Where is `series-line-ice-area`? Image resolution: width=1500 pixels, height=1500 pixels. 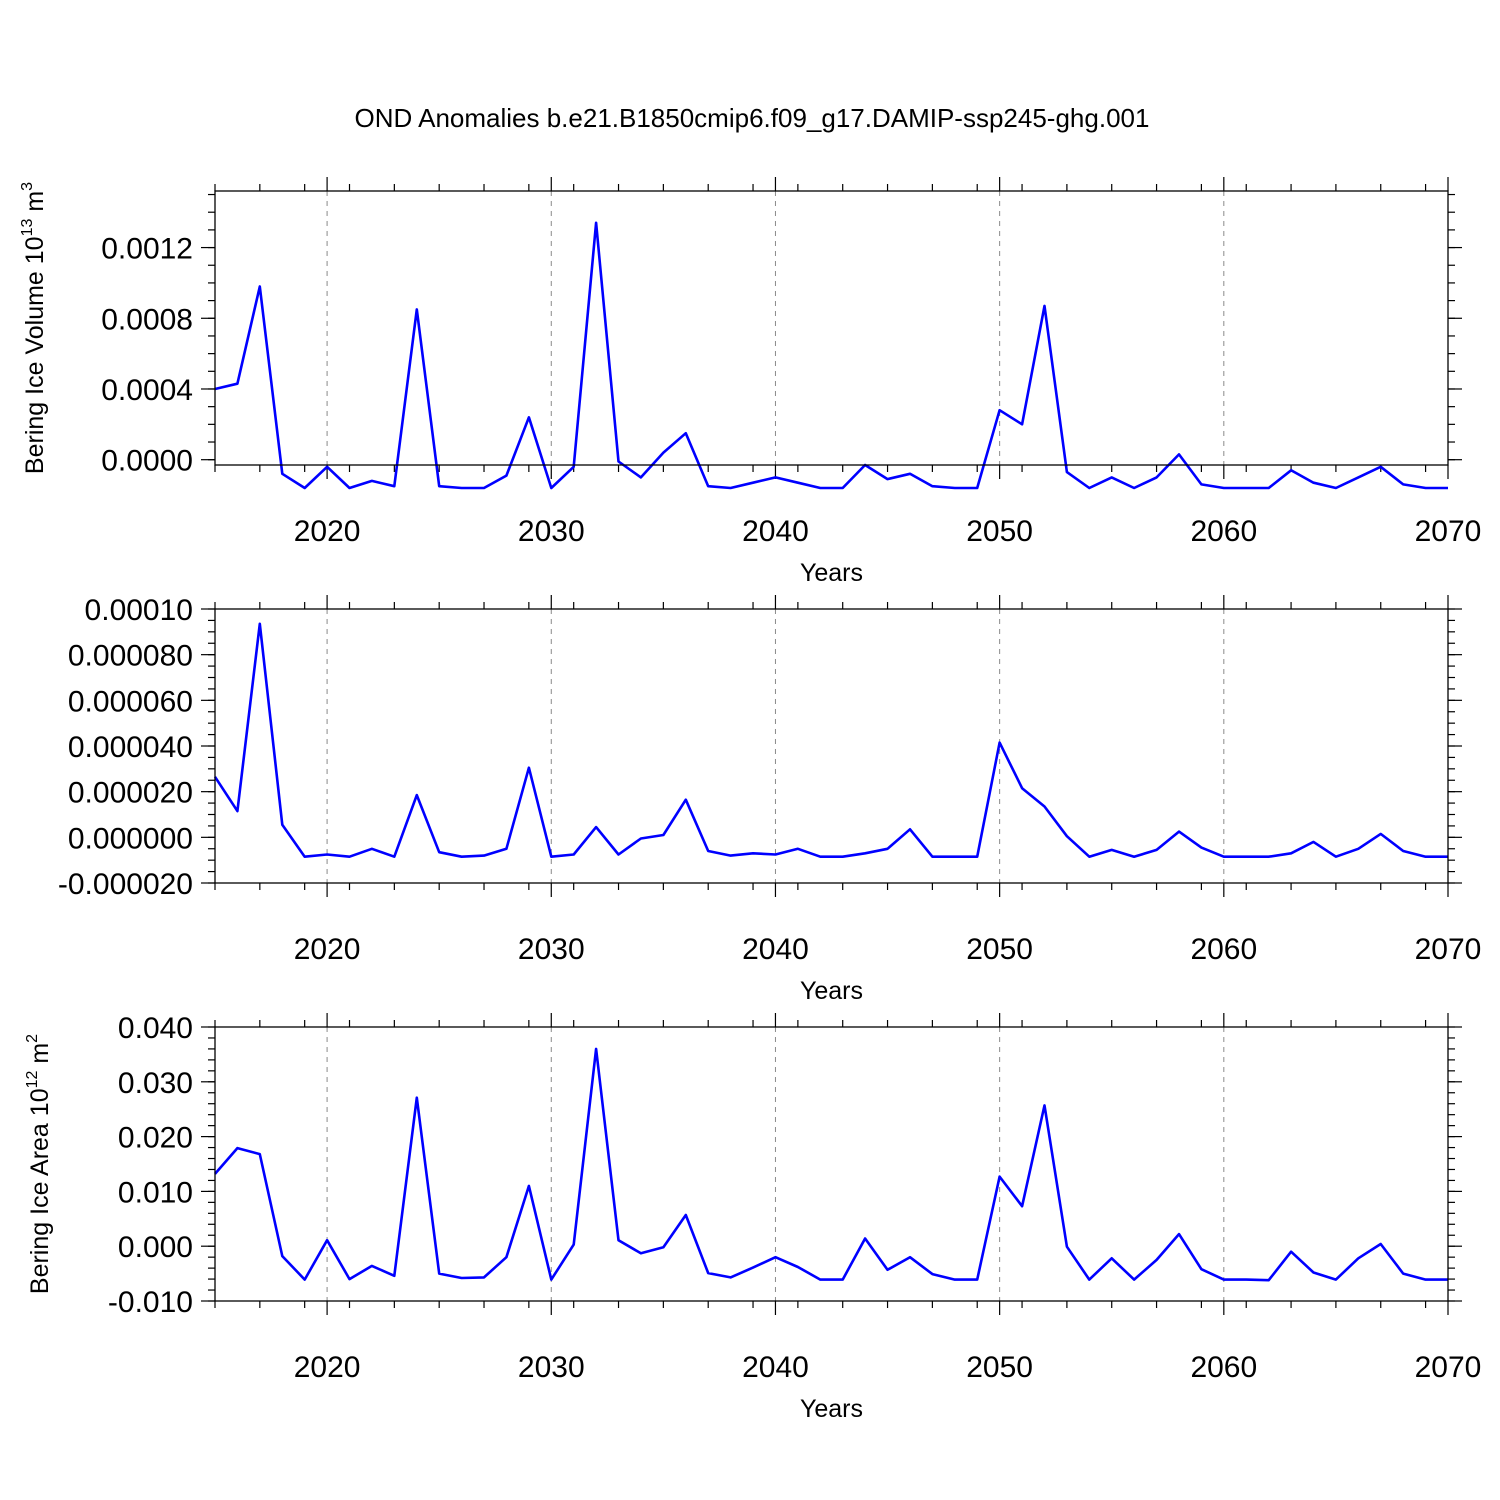 series-line-ice-area is located at coordinates (831, 1164).